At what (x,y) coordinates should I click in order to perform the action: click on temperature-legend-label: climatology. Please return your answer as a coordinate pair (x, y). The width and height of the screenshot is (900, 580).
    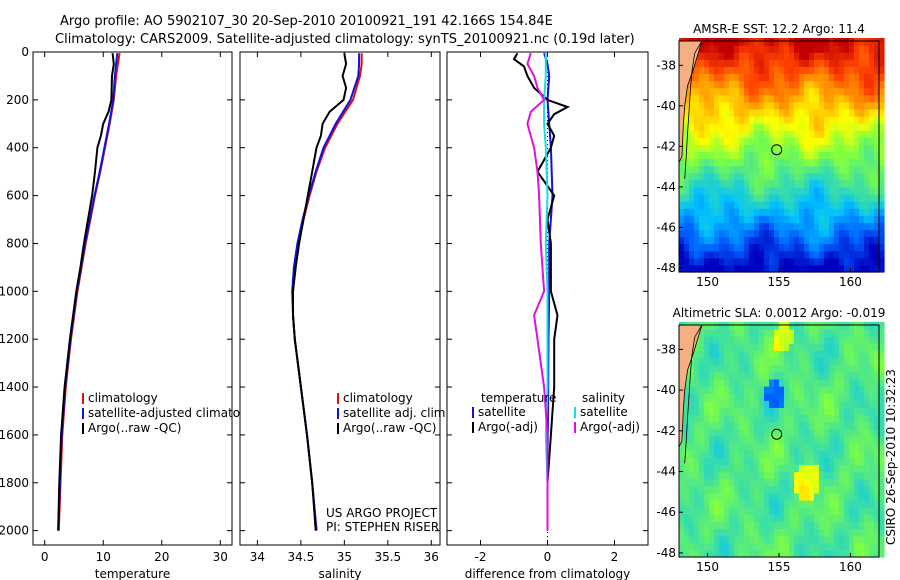
    Looking at the image, I should click on (123, 398).